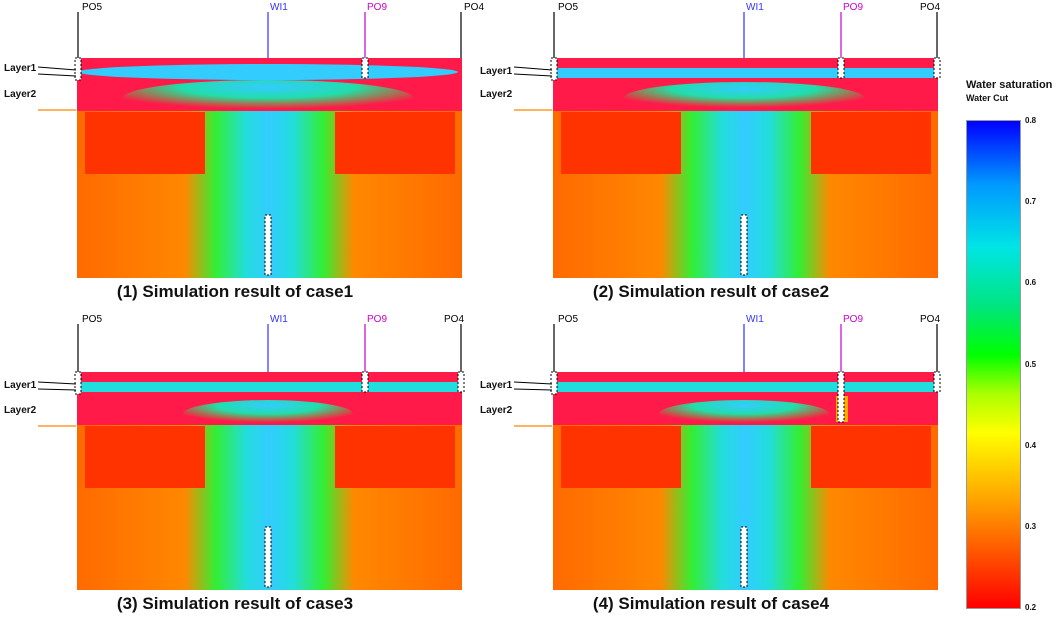 This screenshot has height=622, width=1059. I want to click on tick-0-3: 0.3, so click(1031, 526).